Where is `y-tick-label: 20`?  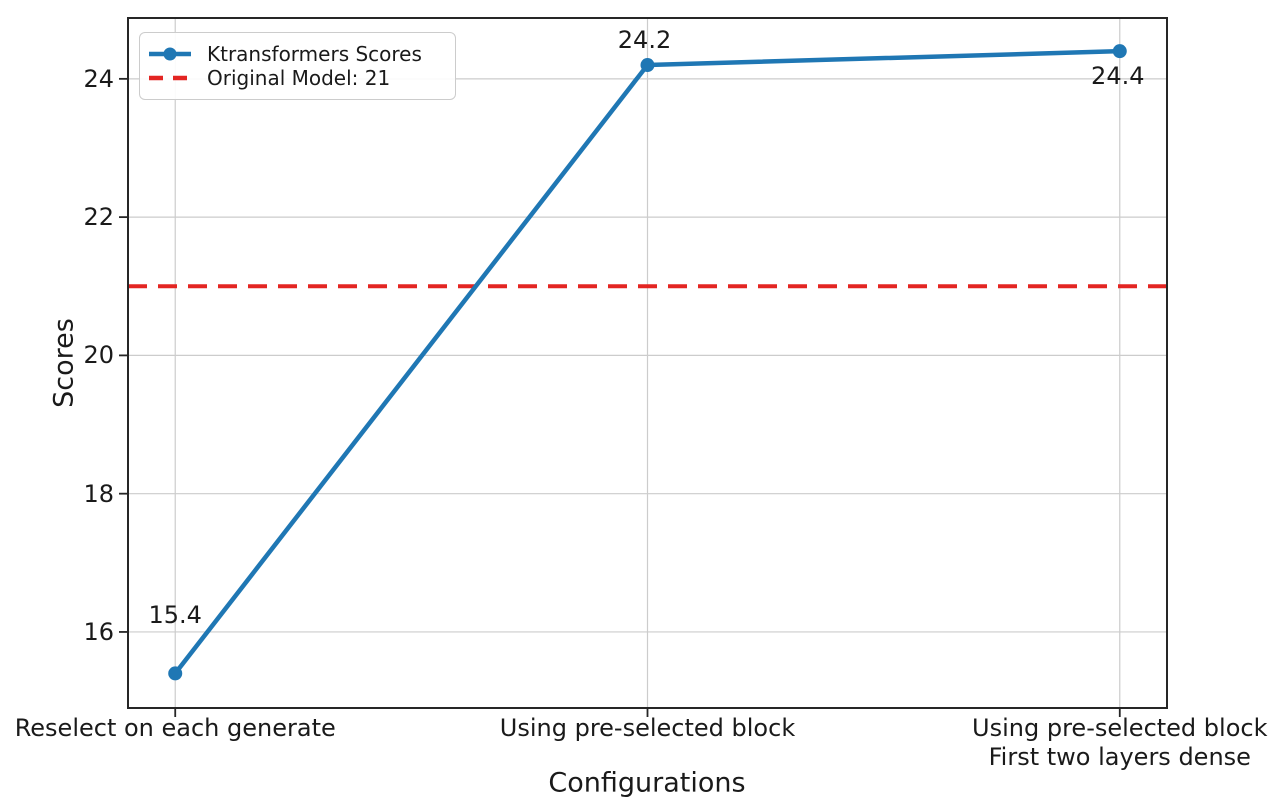 y-tick-label: 20 is located at coordinates (98, 355).